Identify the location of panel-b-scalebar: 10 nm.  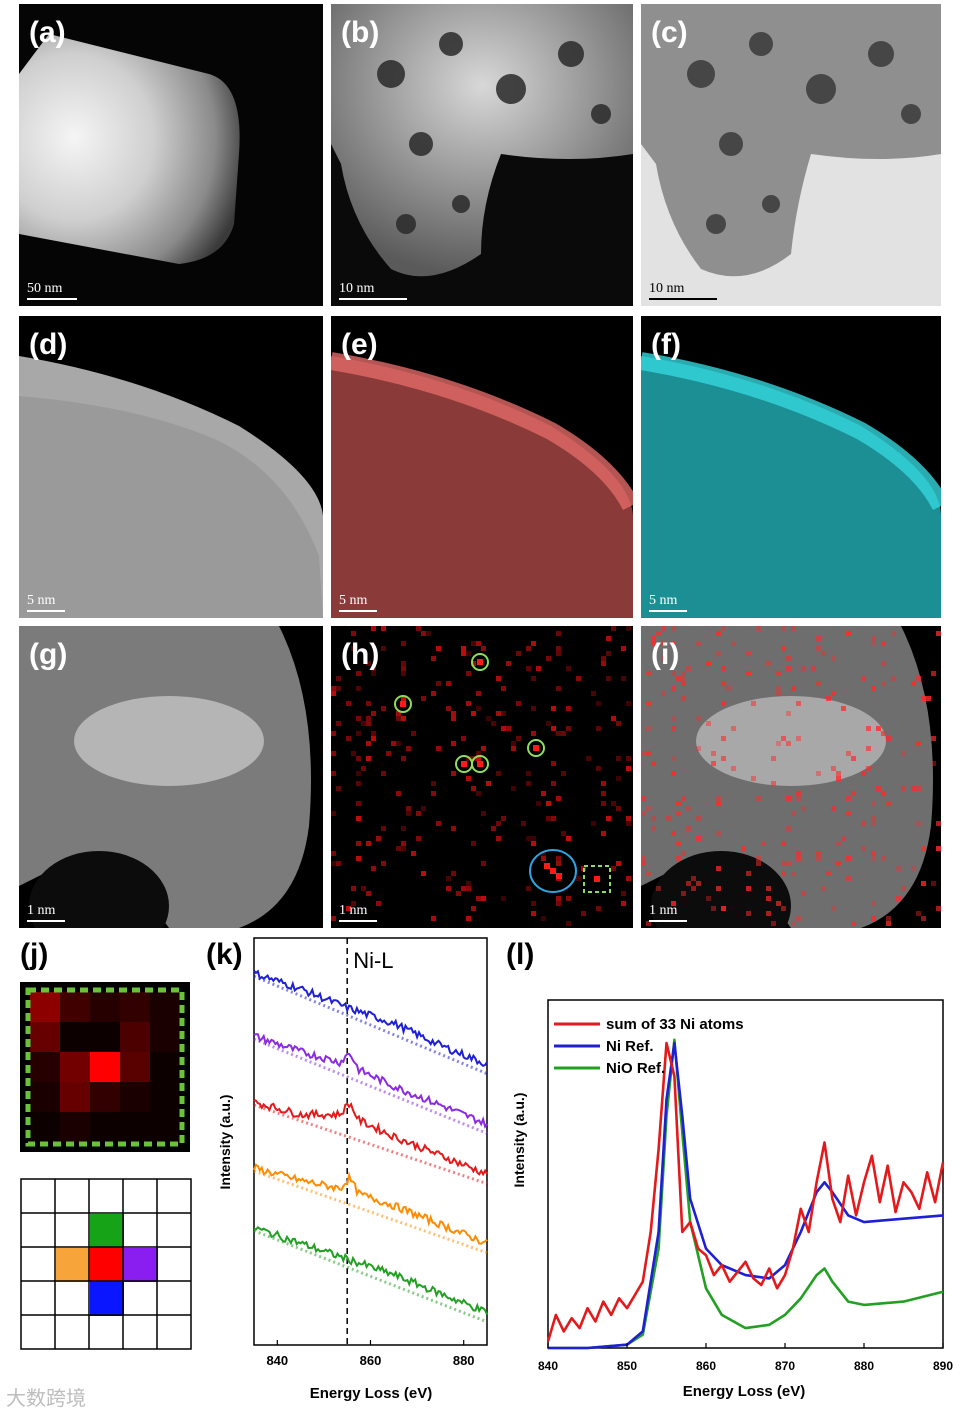
(373, 290).